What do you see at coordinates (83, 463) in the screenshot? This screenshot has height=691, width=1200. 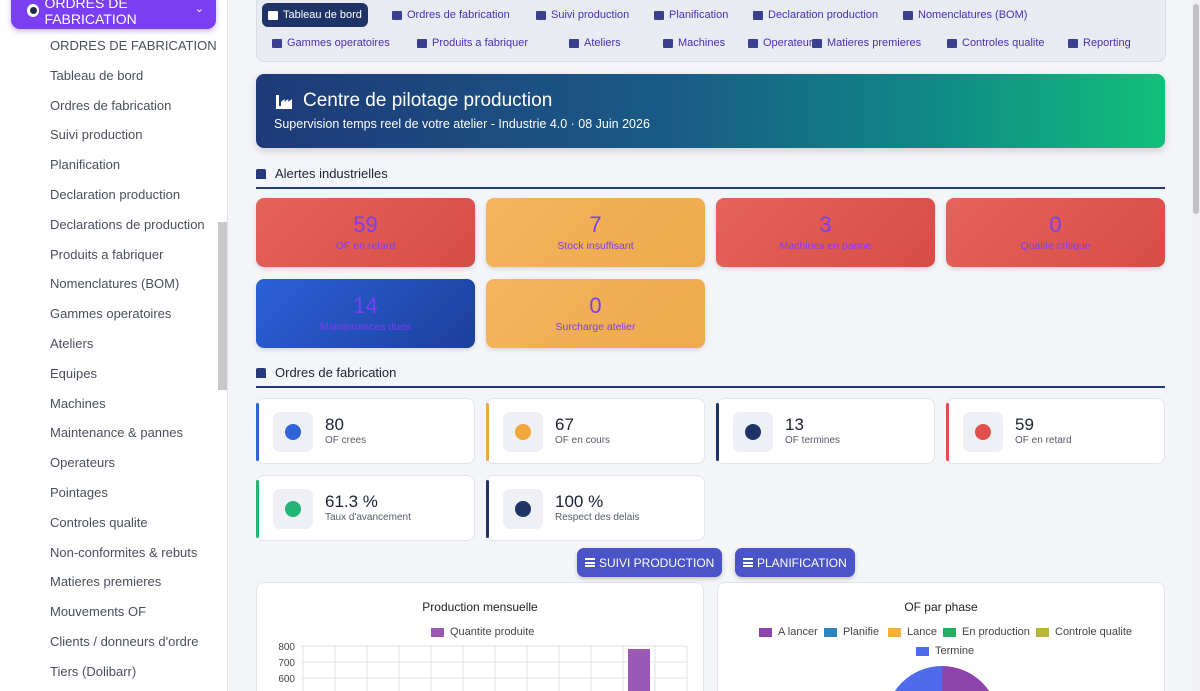 I see `sidebar-item: Operateurs` at bounding box center [83, 463].